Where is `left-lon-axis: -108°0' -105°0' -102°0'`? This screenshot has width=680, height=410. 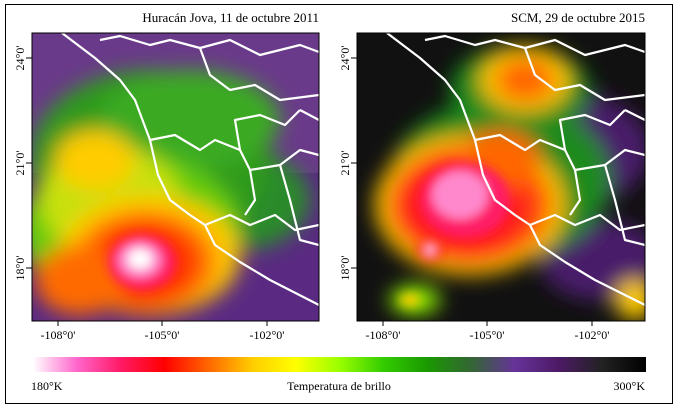
left-lon-axis: -108°0' -105°0' -102°0' is located at coordinates (163, 331).